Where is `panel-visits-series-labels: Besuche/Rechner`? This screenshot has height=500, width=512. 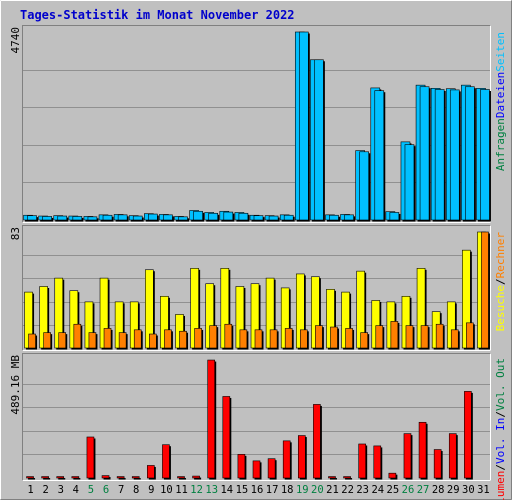 panel-visits-series-labels: Besuche/Rechner is located at coordinates (500, 282).